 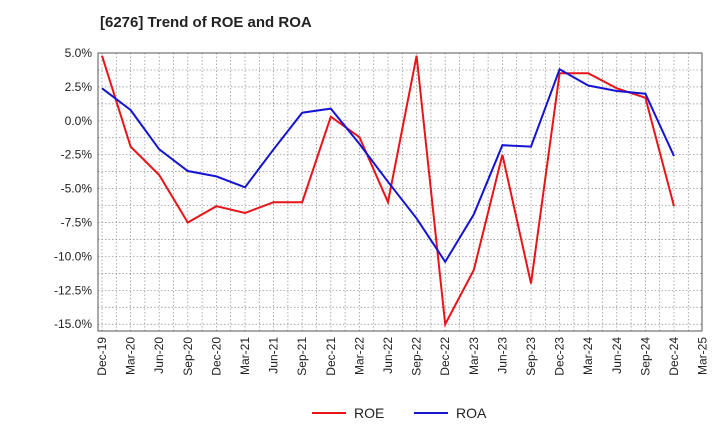 What do you see at coordinates (588, 356) in the screenshot?
I see `x-tick-label: Mar-24` at bounding box center [588, 356].